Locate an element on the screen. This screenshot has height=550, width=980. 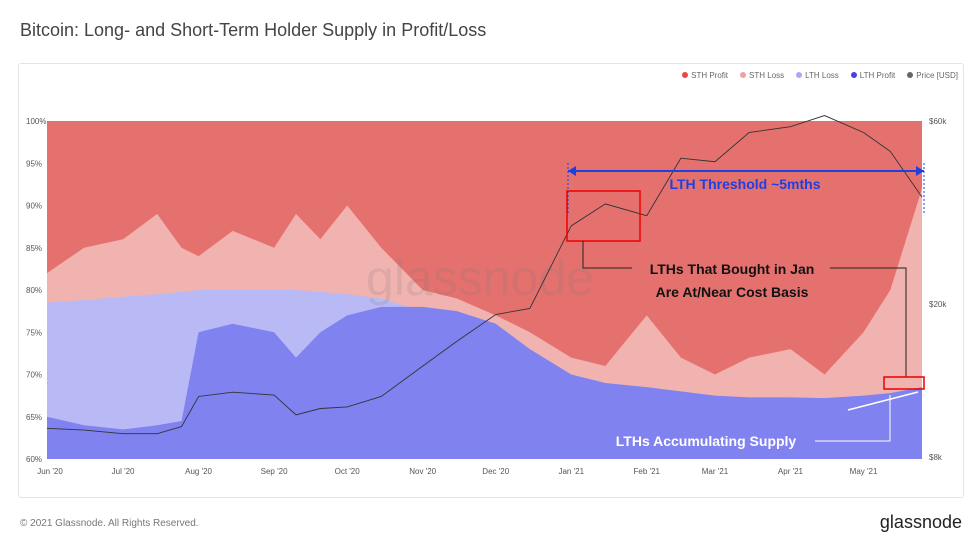
legend-item: LTH Profit is located at coordinates (873, 75).